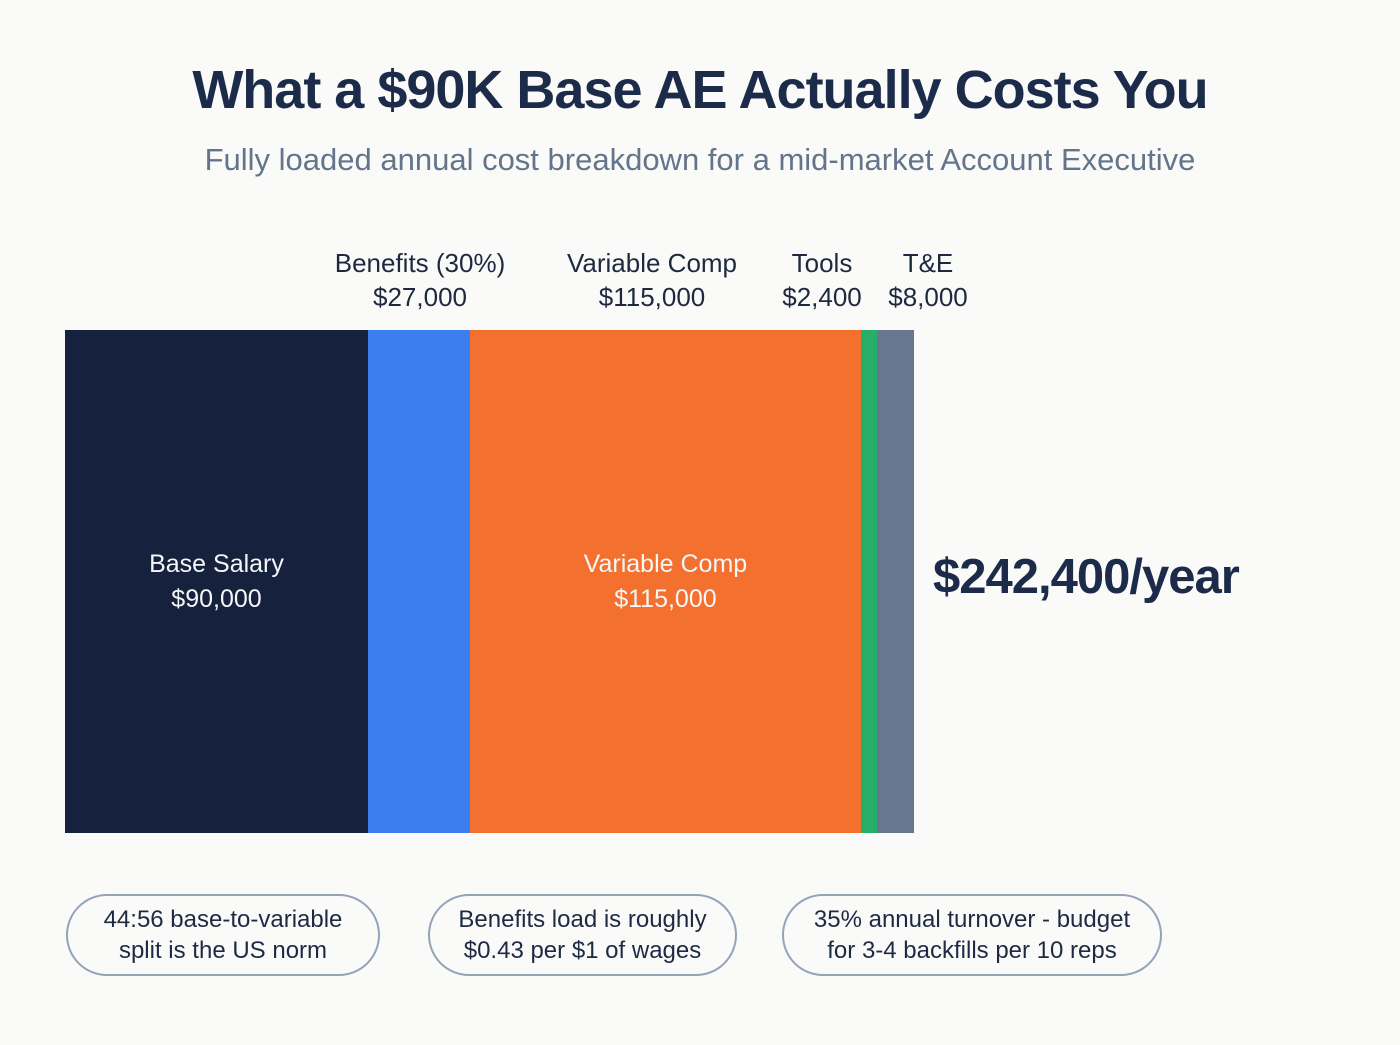 This screenshot has height=1045, width=1400. I want to click on bar-segment-te, so click(895, 581).